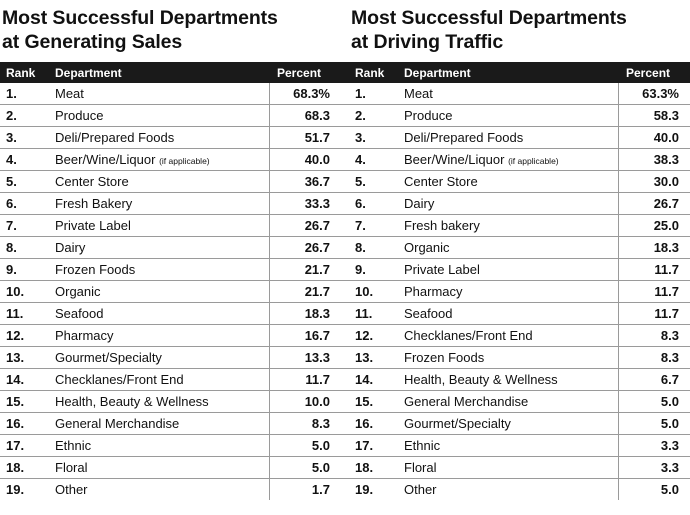 The height and width of the screenshot is (515, 690). Describe the element at coordinates (309, 357) in the screenshot. I see `percent-cell: 13.3` at that location.